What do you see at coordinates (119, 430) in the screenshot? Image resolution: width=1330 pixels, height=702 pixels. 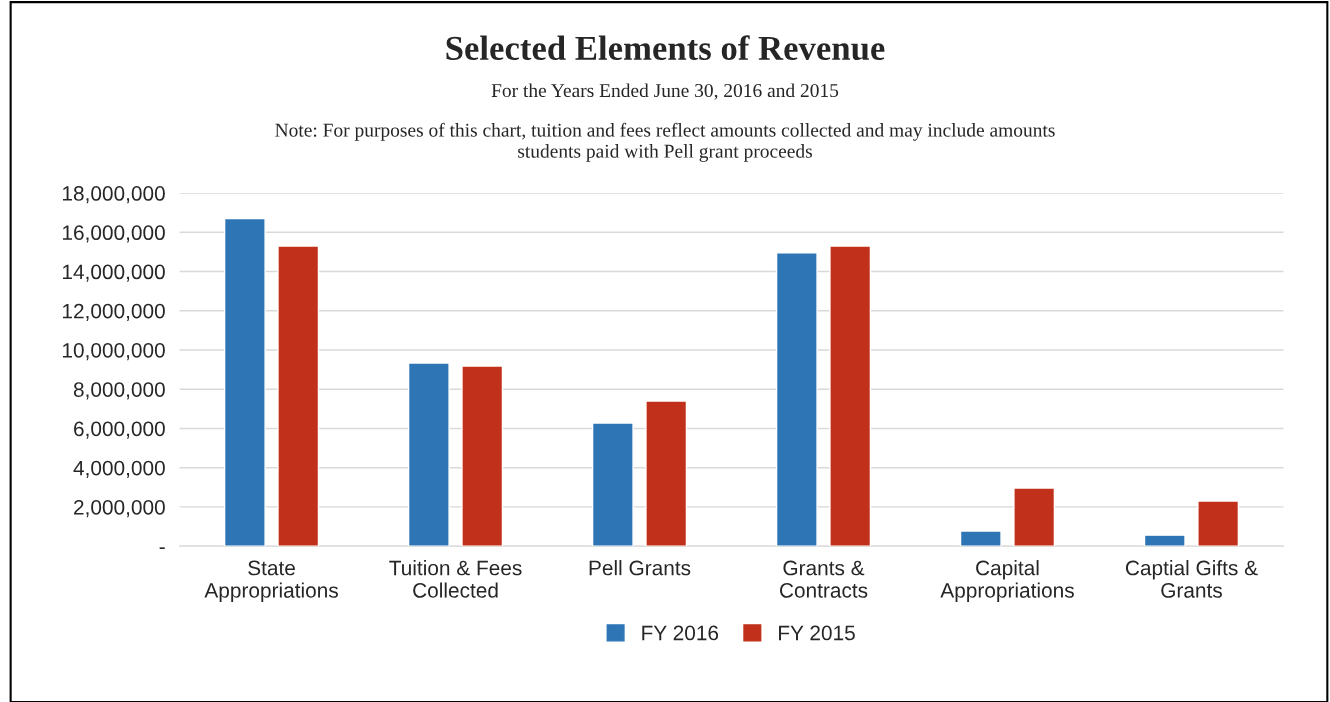 I see `y-tick-label: 6,000,000` at bounding box center [119, 430].